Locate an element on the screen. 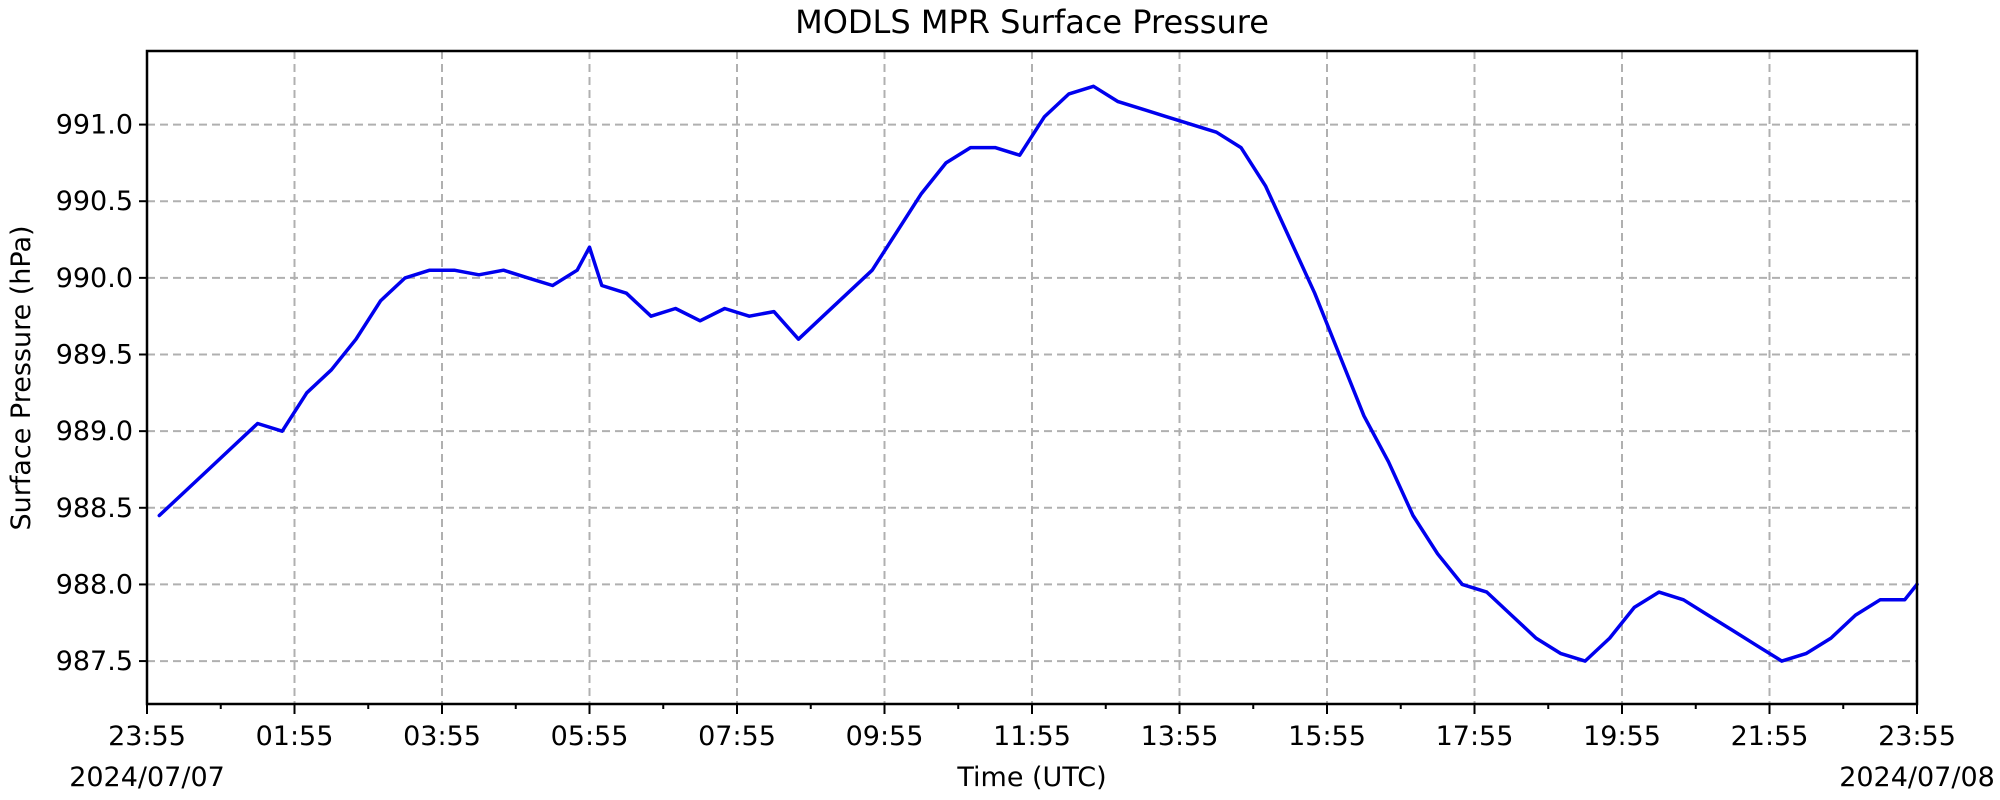 Image resolution: width=2000 pixels, height=800 pixels. chart-title: MODLS MPR Surface Pressure is located at coordinates (1032, 22).